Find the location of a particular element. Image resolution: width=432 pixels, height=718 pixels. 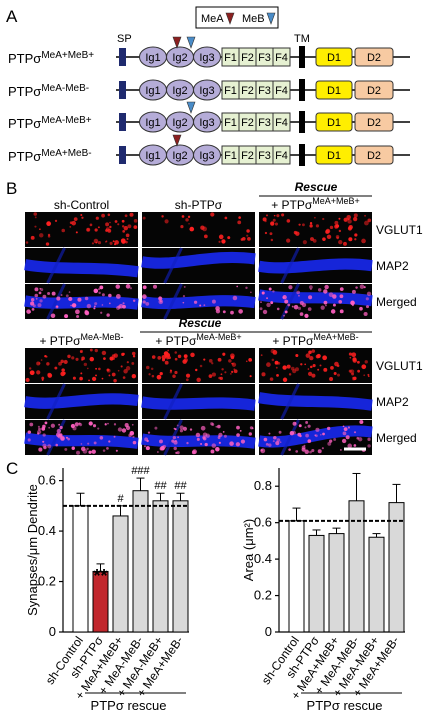

y-tick-label: 0.6 is located at coordinates (263, 522).